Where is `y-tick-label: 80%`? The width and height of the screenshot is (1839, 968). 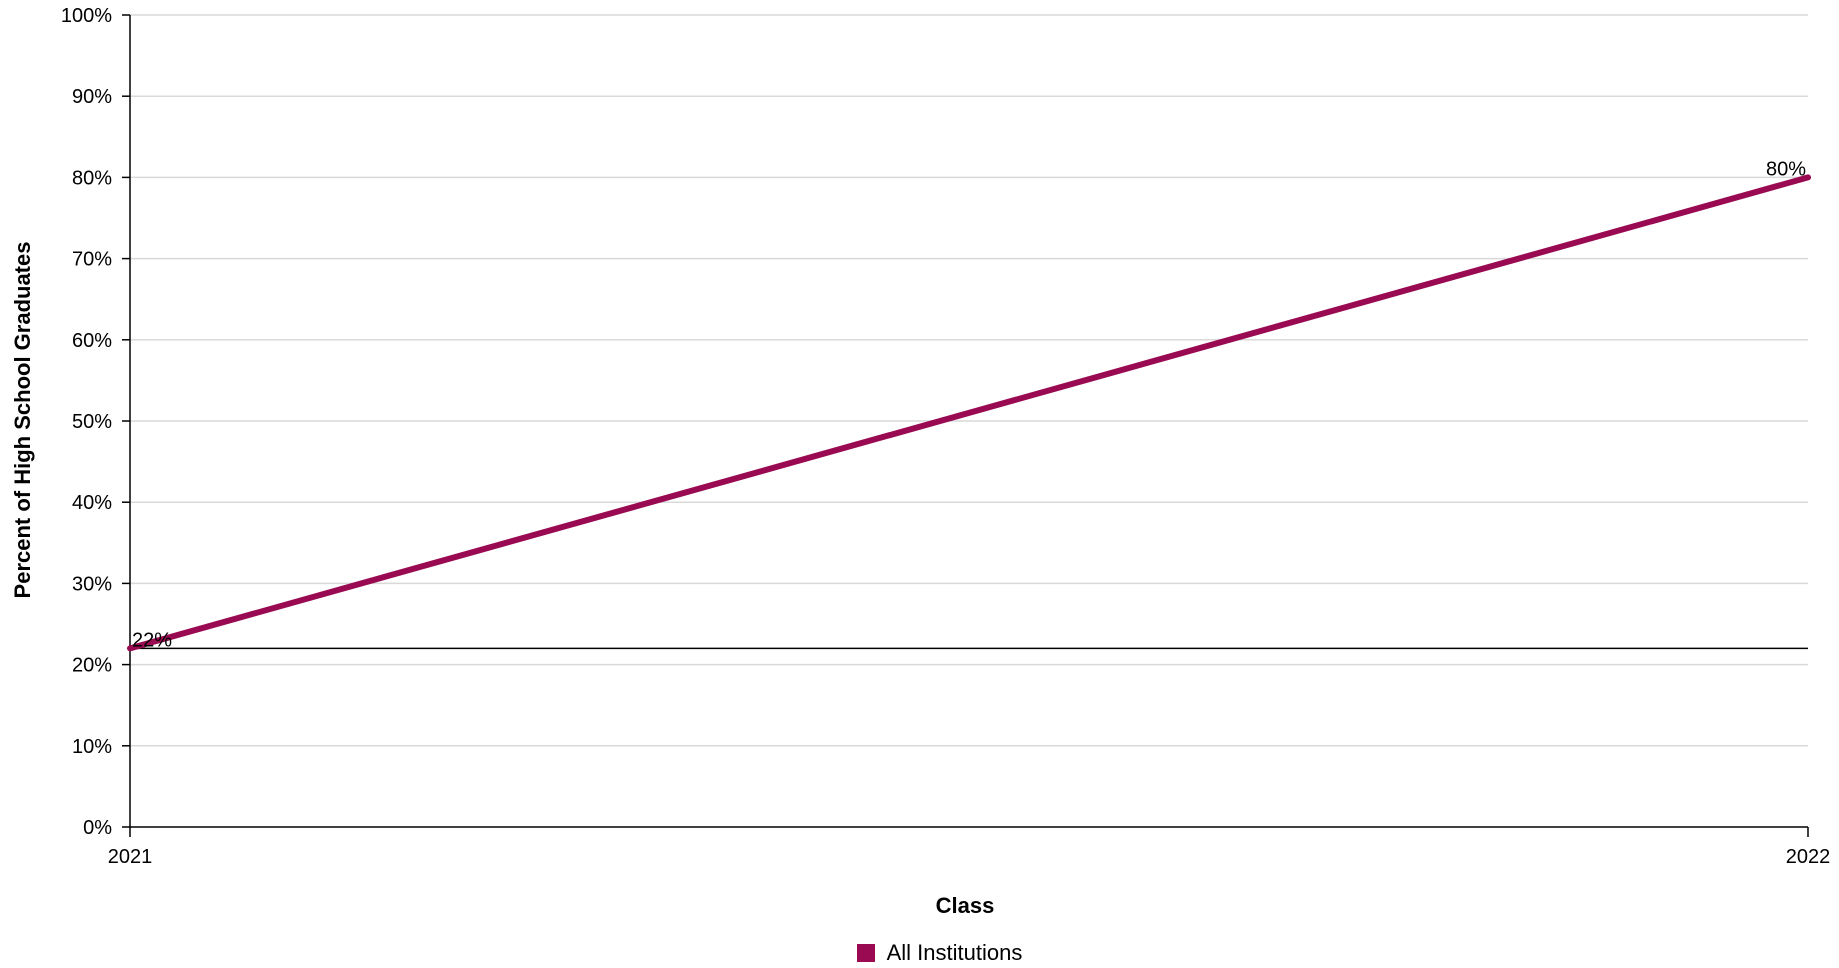 y-tick-label: 80% is located at coordinates (92, 178).